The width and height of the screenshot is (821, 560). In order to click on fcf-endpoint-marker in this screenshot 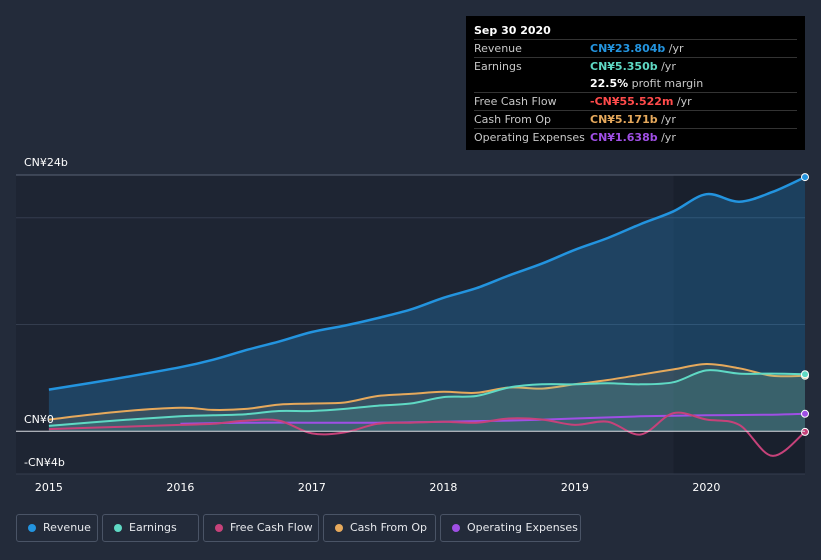, I will do `click(805, 431)`.